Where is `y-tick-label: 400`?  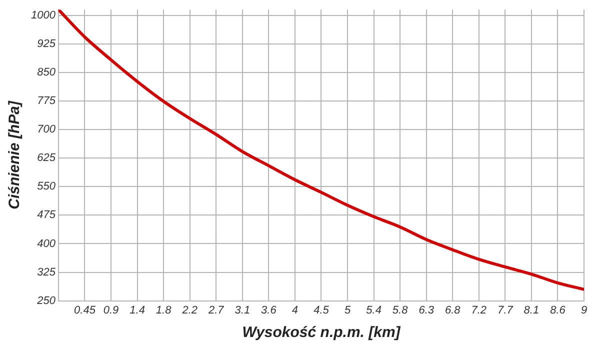 y-tick-label: 400 is located at coordinates (46, 244).